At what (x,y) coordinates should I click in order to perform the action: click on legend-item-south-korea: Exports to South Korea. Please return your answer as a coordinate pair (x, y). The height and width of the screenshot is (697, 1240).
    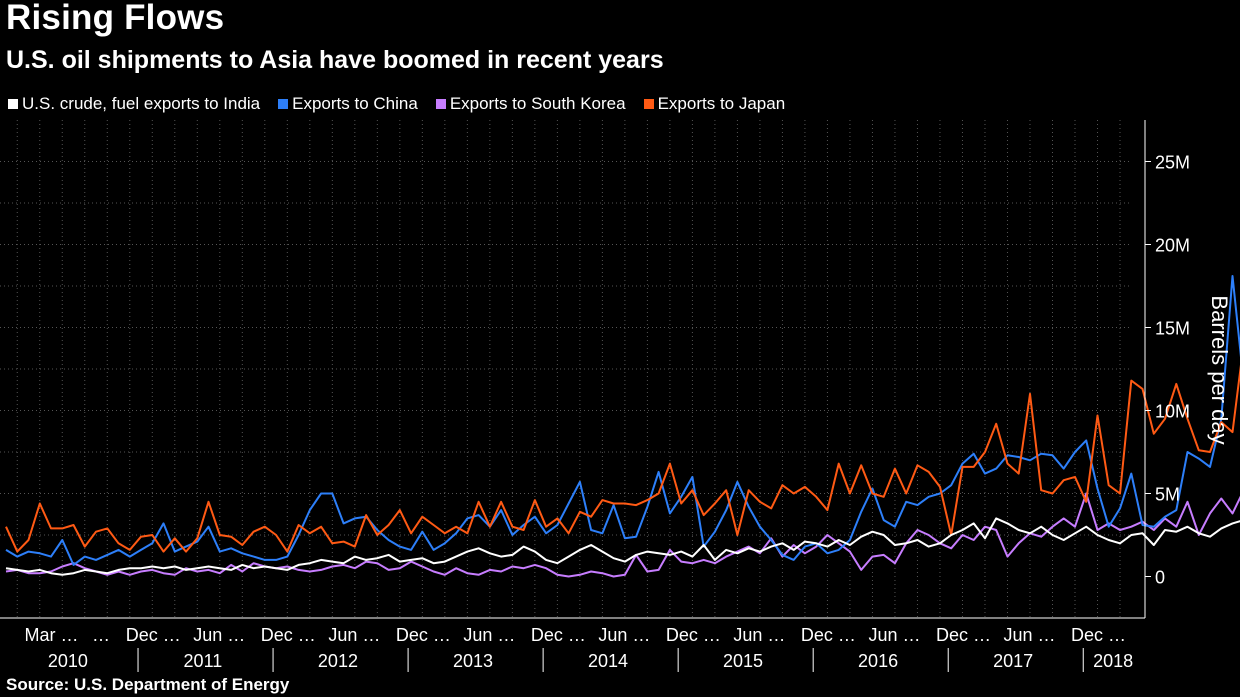
    Looking at the image, I should click on (530, 104).